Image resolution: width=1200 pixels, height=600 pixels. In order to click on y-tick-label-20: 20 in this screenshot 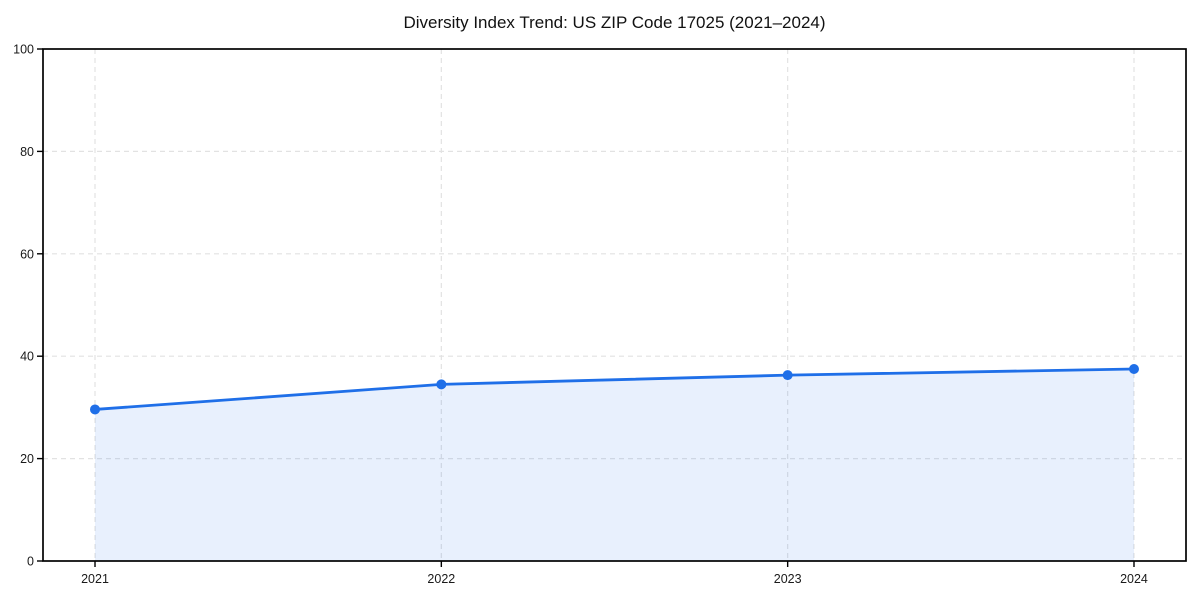, I will do `click(27, 459)`.